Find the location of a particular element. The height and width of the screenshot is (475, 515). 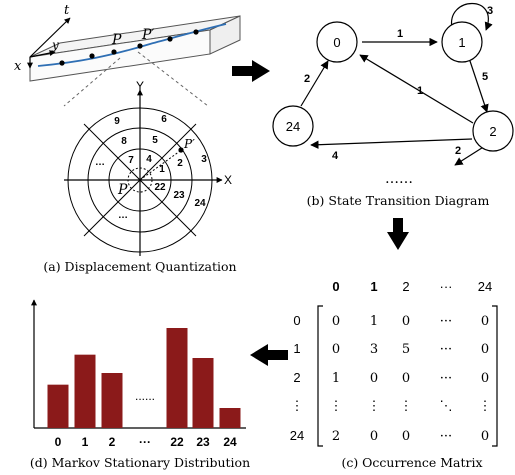

chart-category-label: 0 is located at coordinates (58, 442).